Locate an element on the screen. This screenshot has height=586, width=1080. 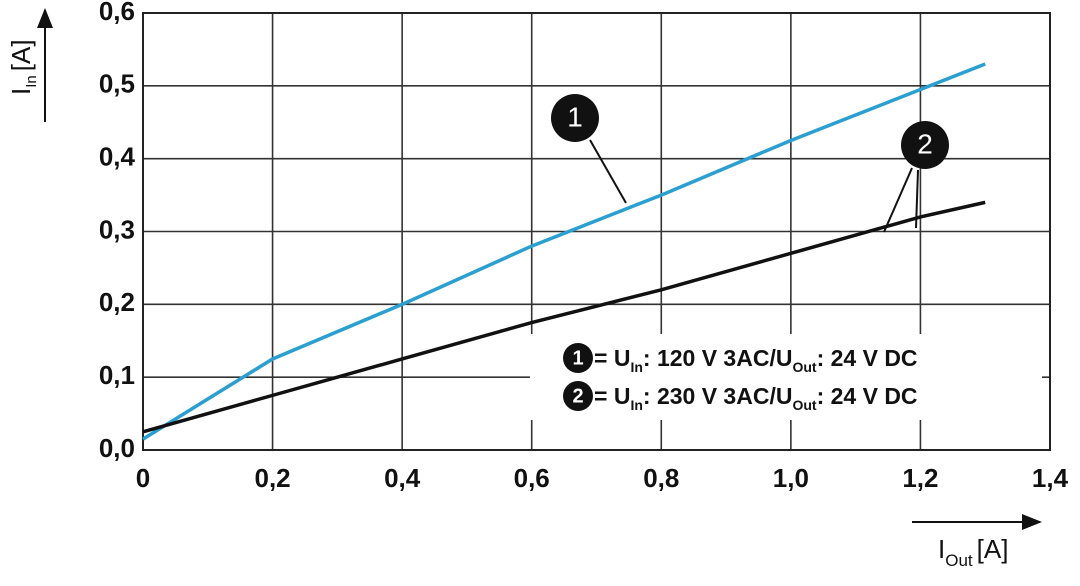
legend-part: : 230 V 3AC/U is located at coordinates (718, 396).